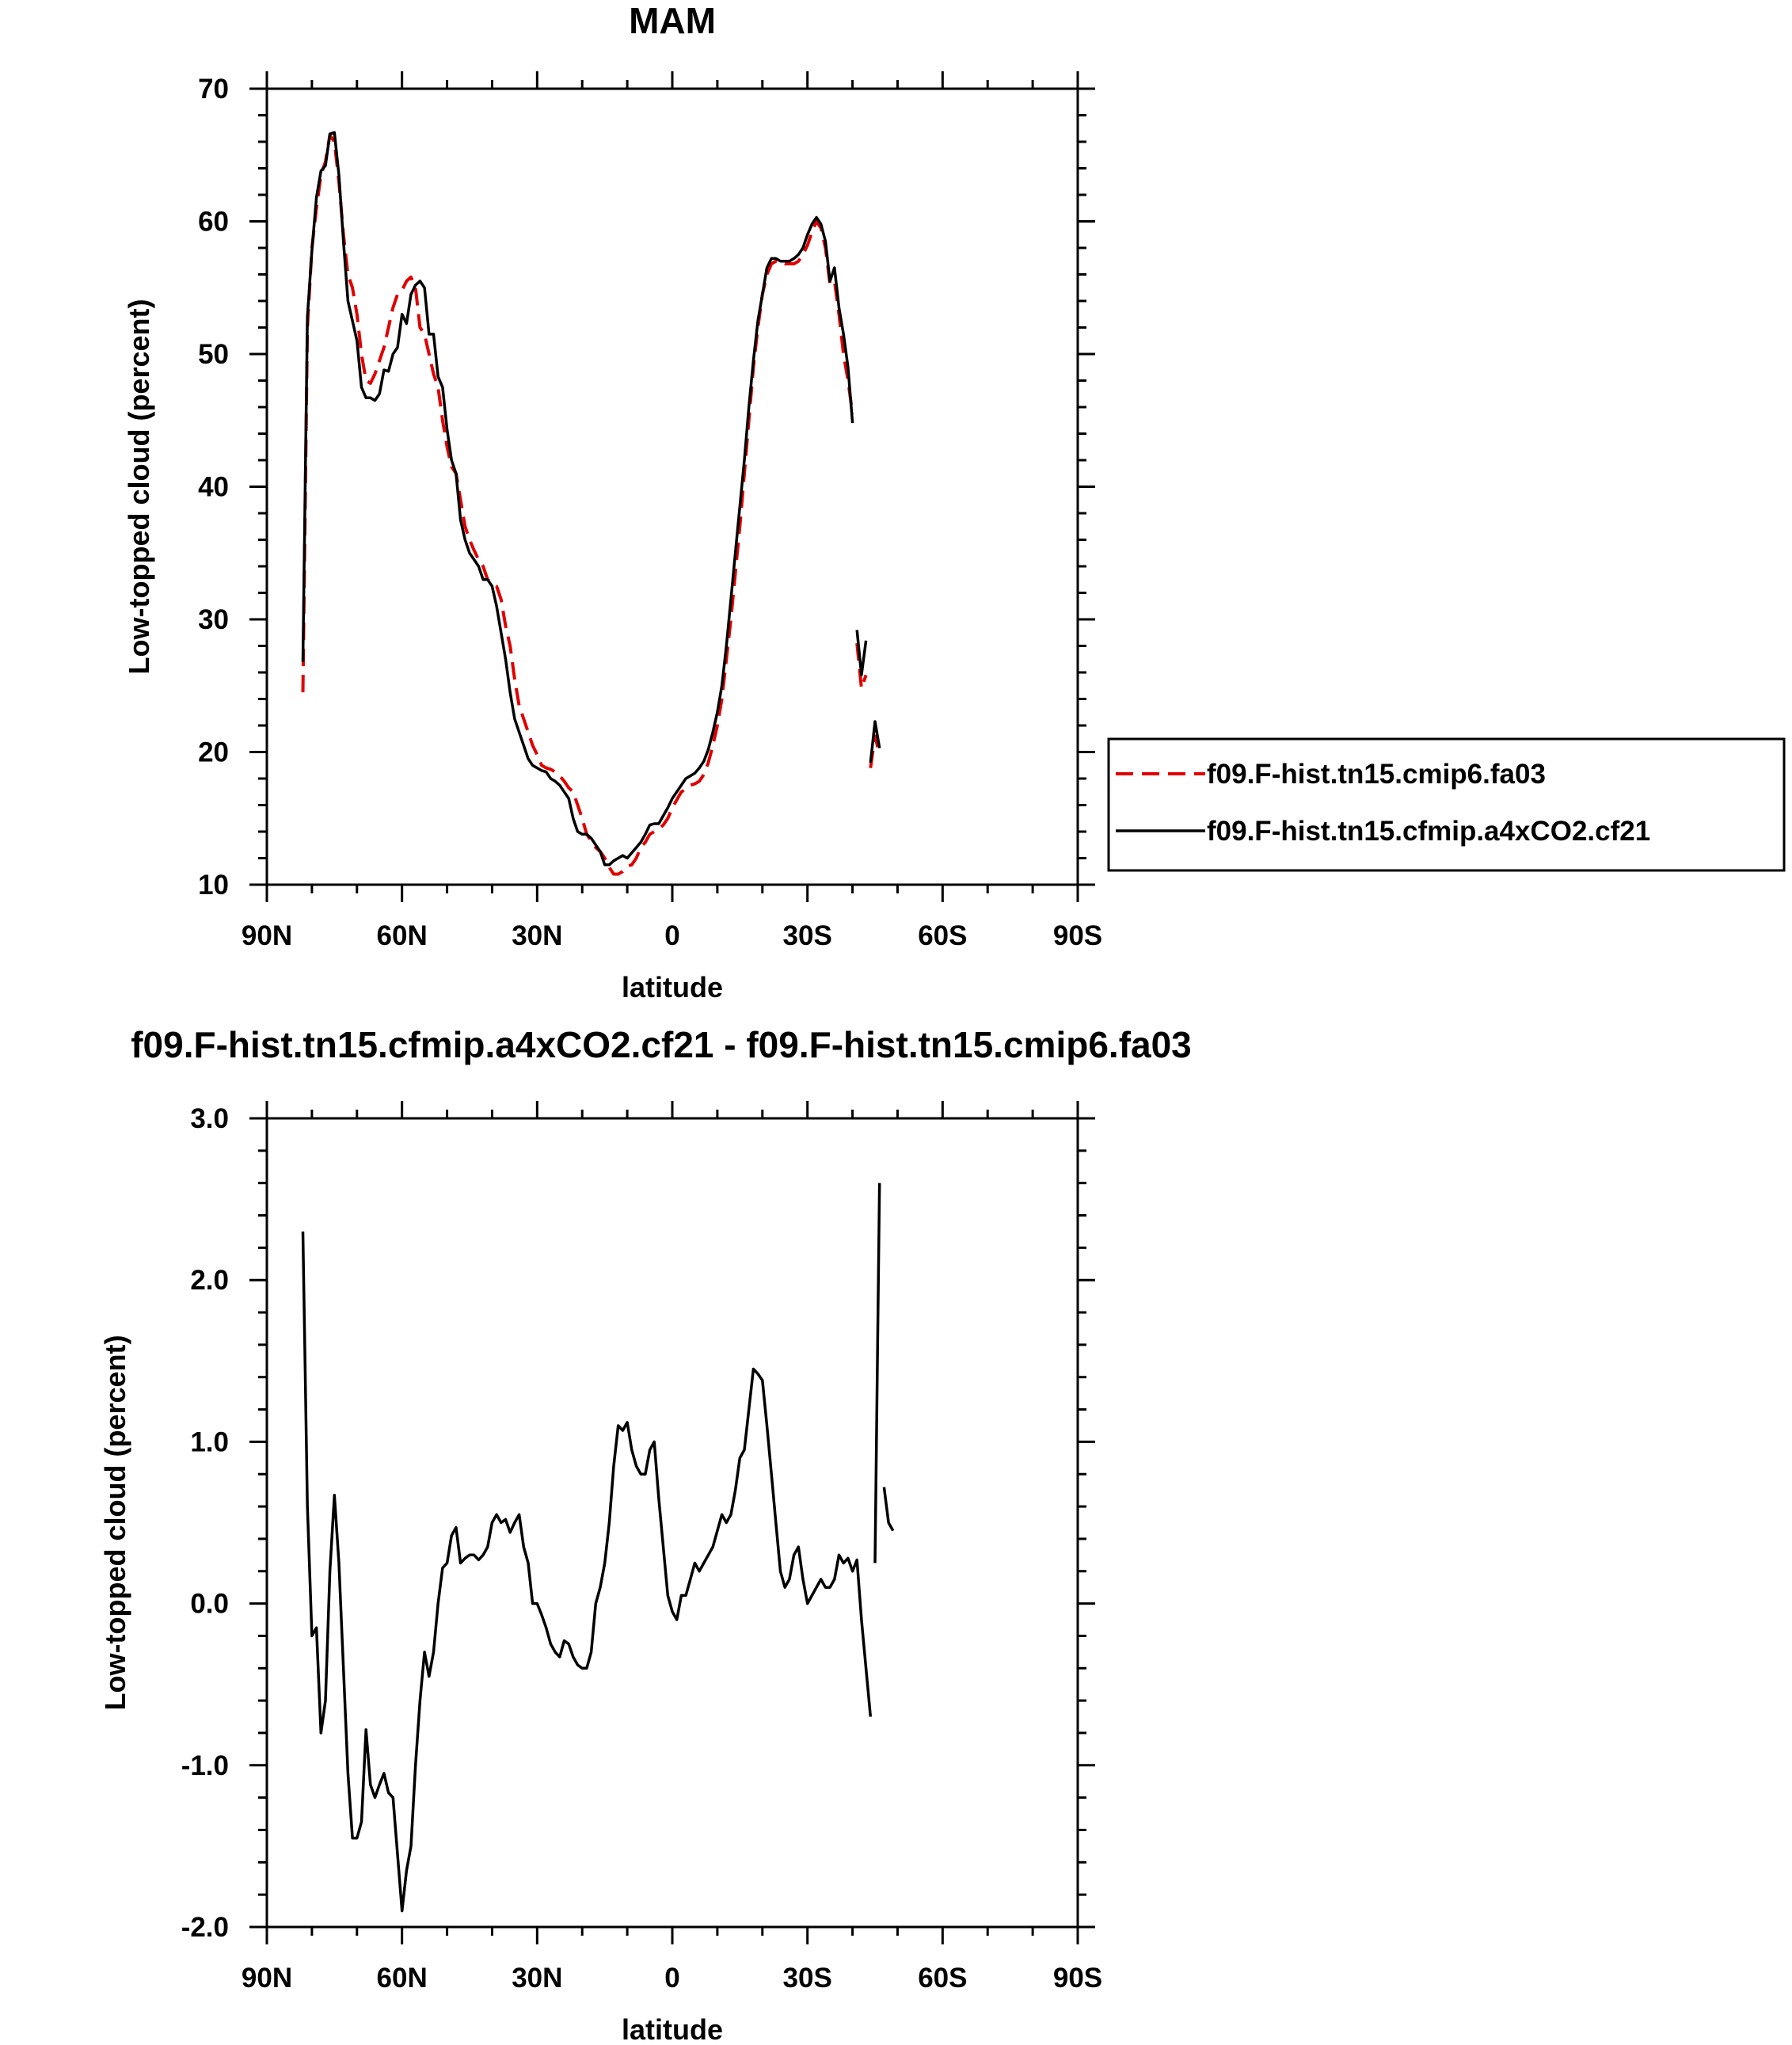 This screenshot has width=1792, height=2045. Describe the element at coordinates (205, 1765) in the screenshot. I see `y-tick-label: -1.0` at that location.